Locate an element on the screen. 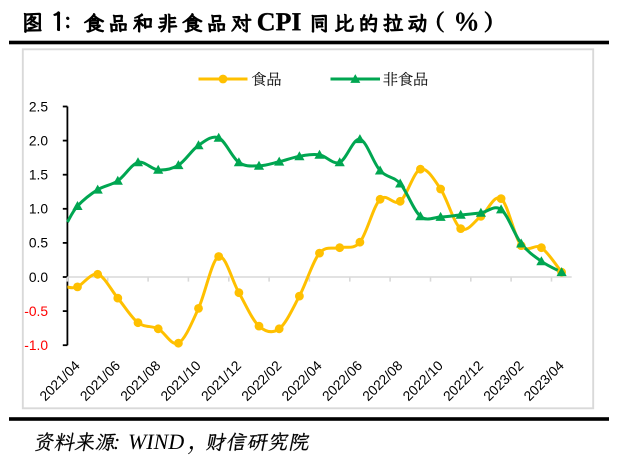  svg-text: -0.5 is located at coordinates (36, 311).